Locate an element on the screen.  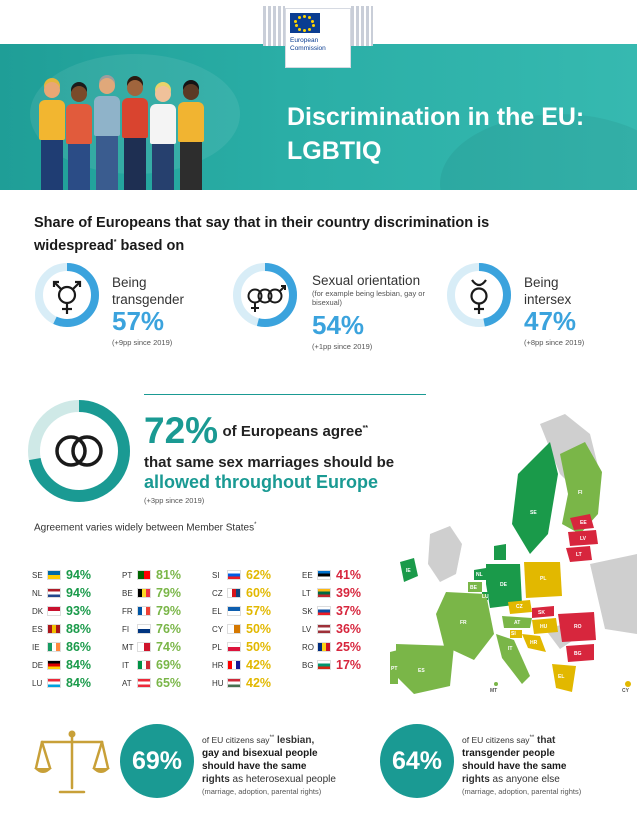
transgender-rights-percent: 64% is located at coordinates (417, 761).